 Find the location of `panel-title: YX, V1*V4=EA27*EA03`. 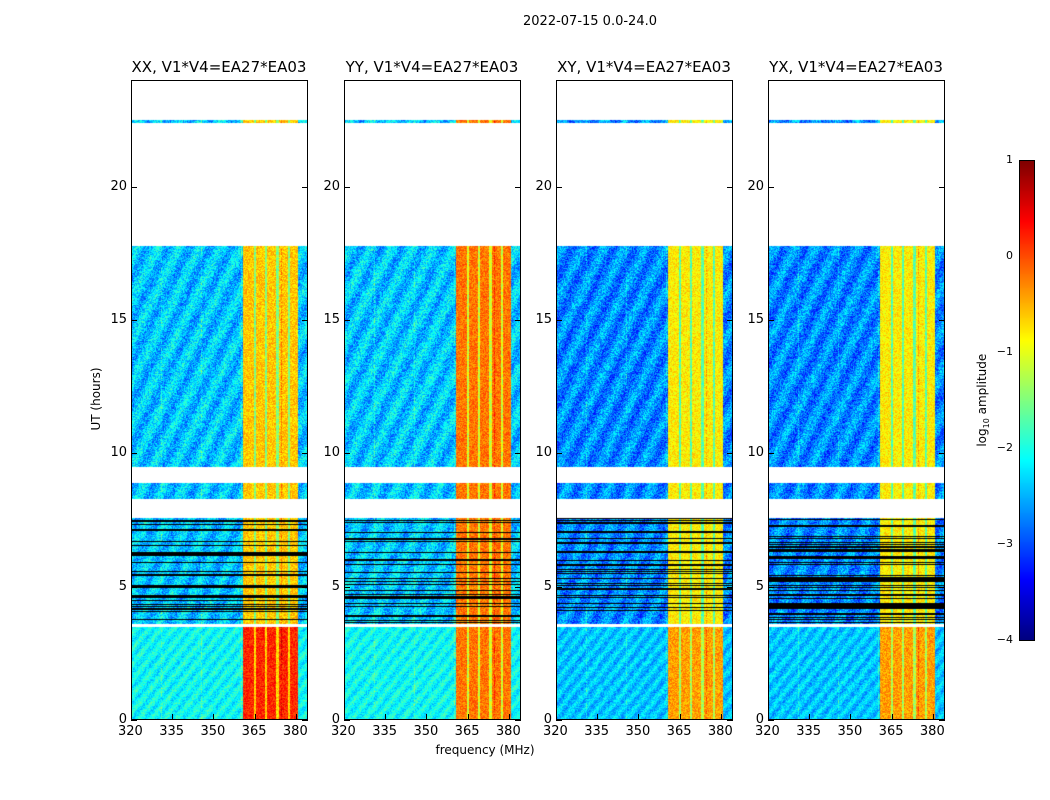

panel-title: YX, V1*V4=EA27*EA03 is located at coordinates (856, 67).